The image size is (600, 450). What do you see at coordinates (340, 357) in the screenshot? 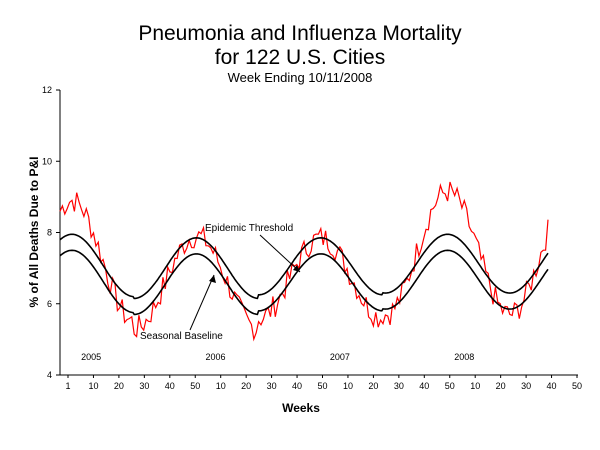
I see `year-label-2007: 2007` at bounding box center [340, 357].